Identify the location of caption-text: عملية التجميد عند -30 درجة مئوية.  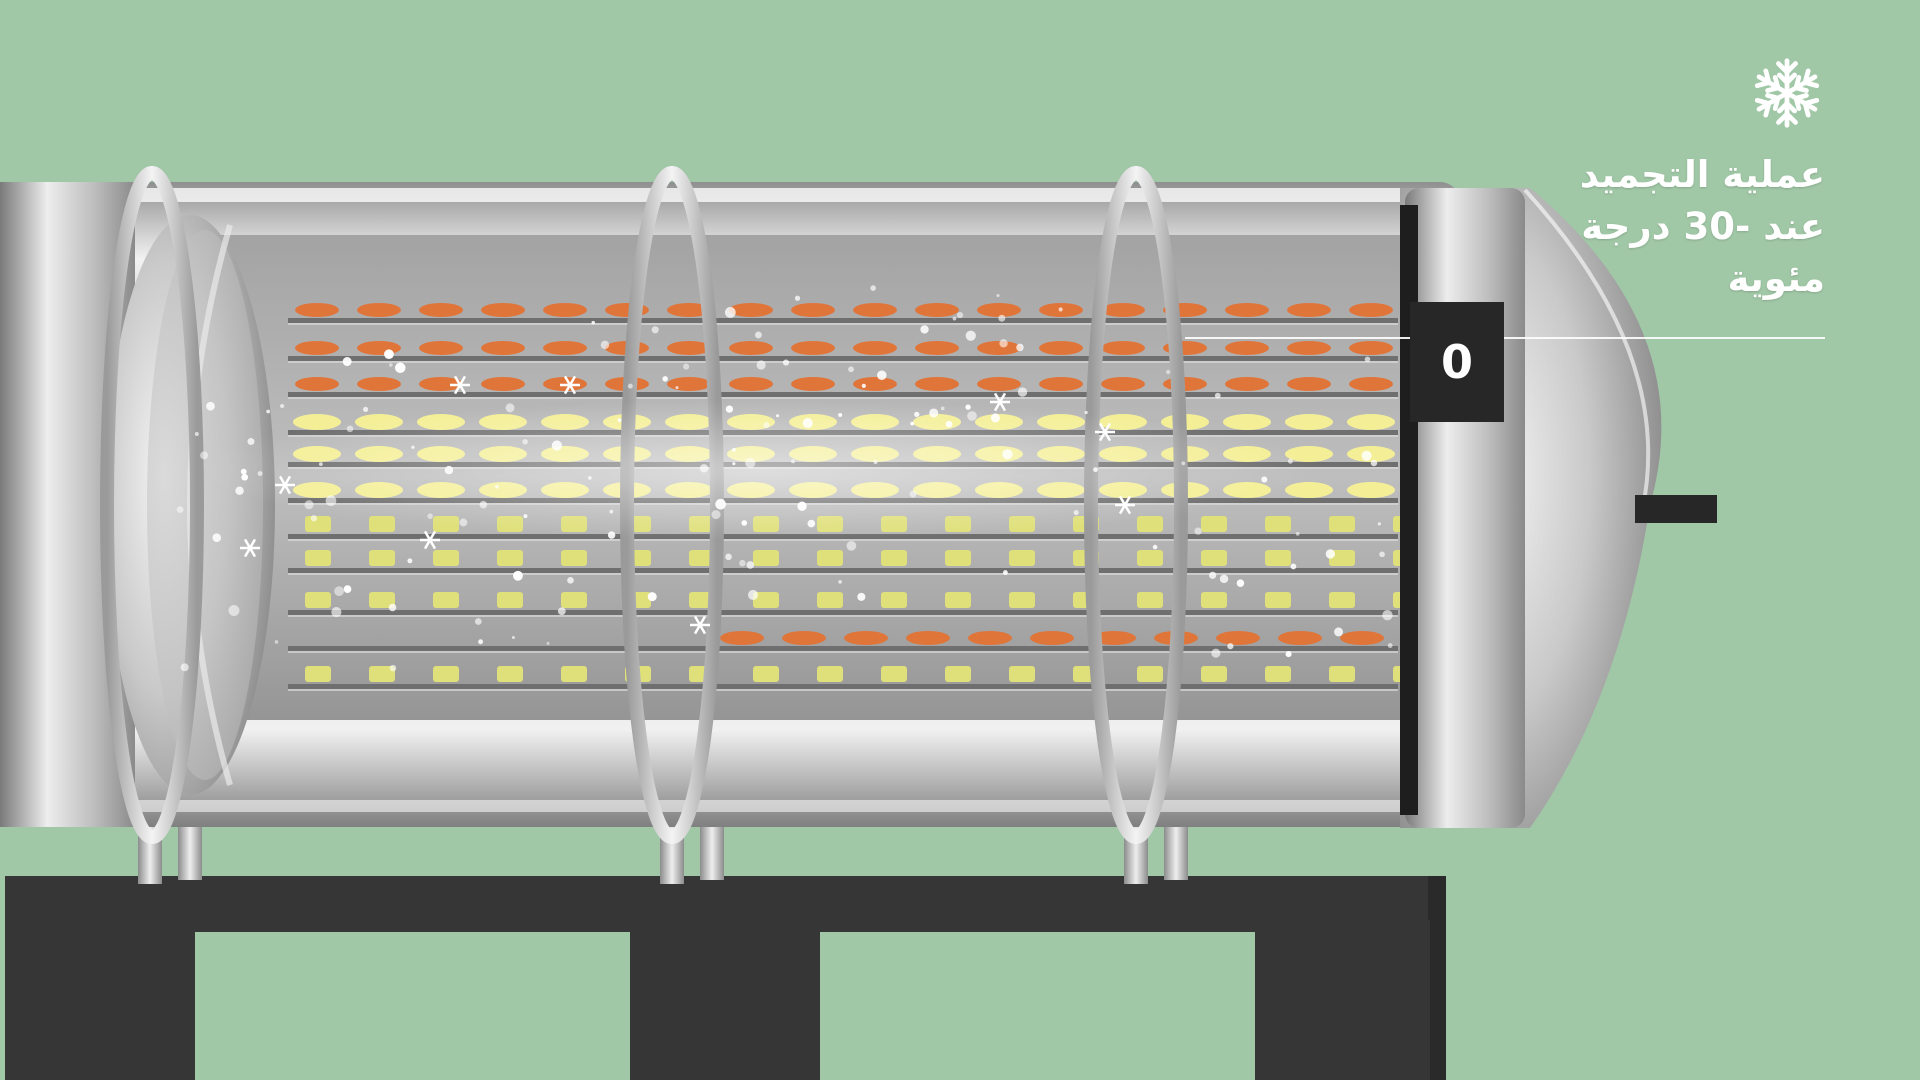
(1702, 226).